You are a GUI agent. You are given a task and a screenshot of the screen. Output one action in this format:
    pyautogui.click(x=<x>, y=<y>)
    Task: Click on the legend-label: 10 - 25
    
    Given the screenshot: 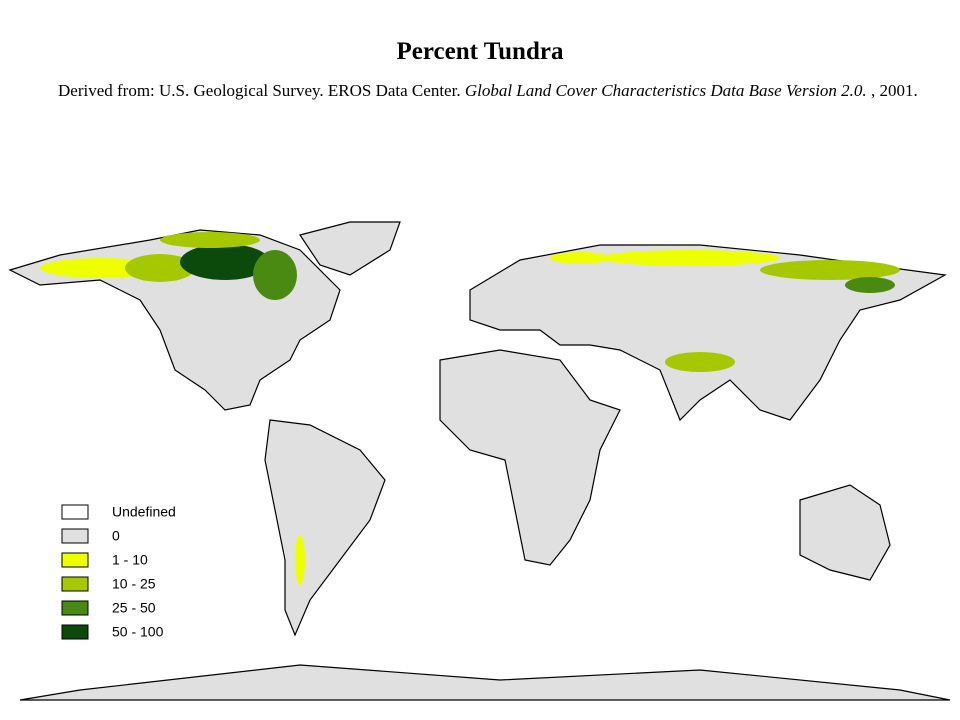 What is the action you would take?
    pyautogui.click(x=134, y=584)
    